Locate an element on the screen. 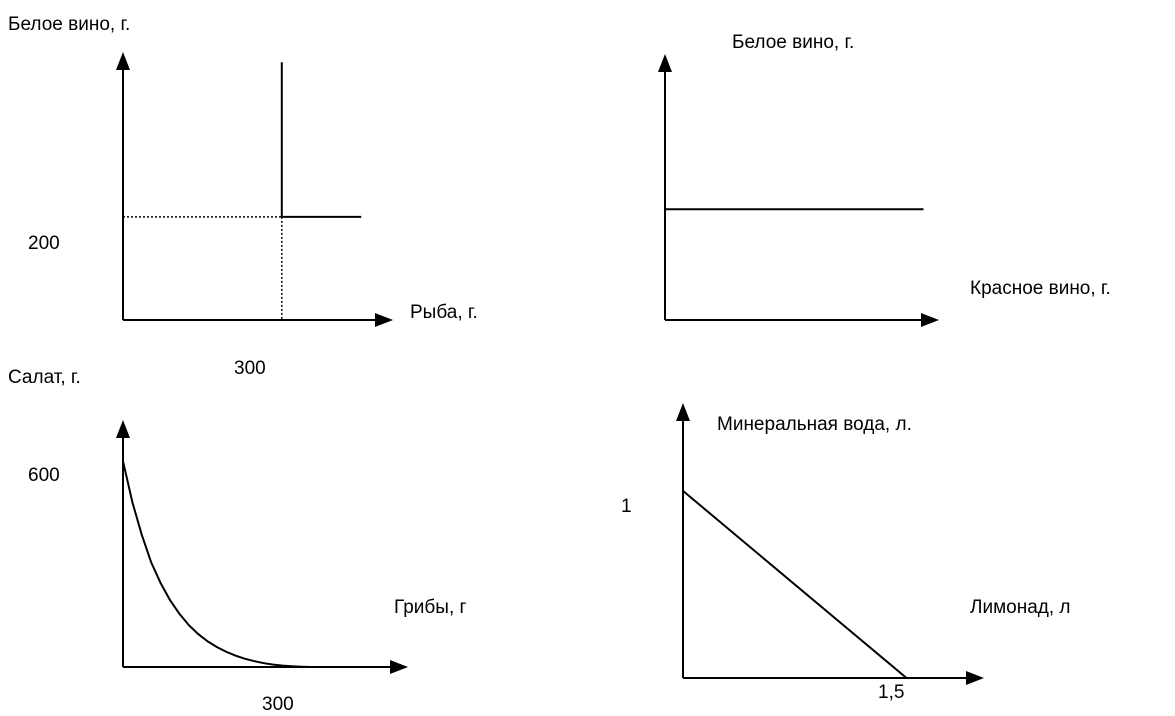  x-axis-label: Грибы, г is located at coordinates (430, 607).